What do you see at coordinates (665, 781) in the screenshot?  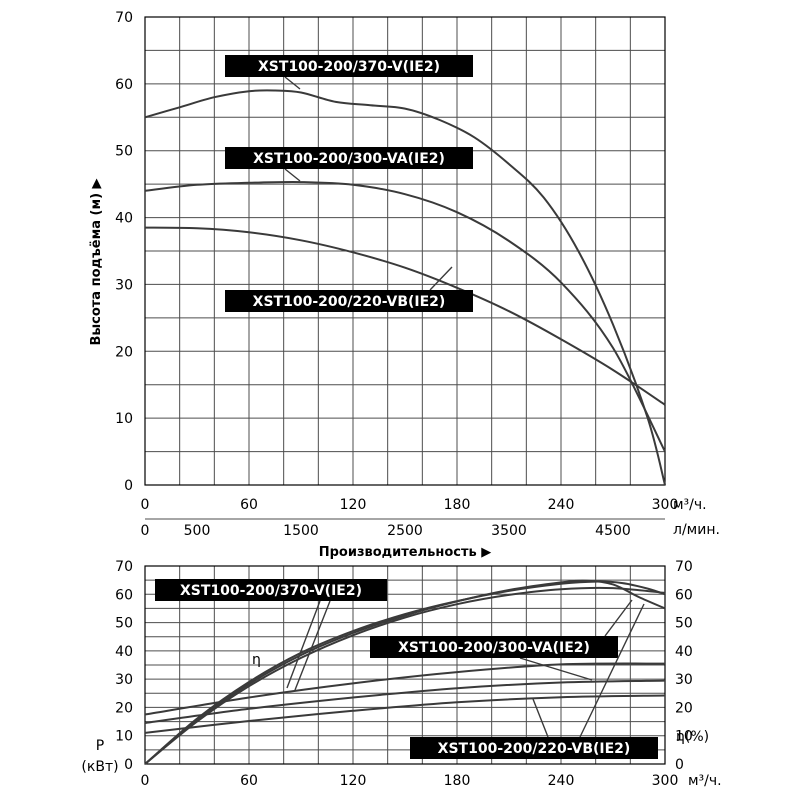 I see `power-x-tick-label: 300` at bounding box center [665, 781].